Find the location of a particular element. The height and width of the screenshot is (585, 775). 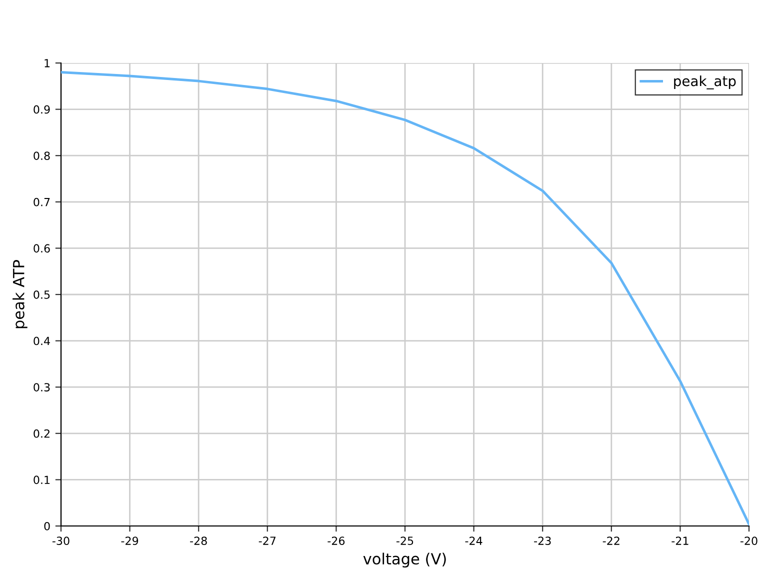

x-tick-label: -29 is located at coordinates (129, 541).